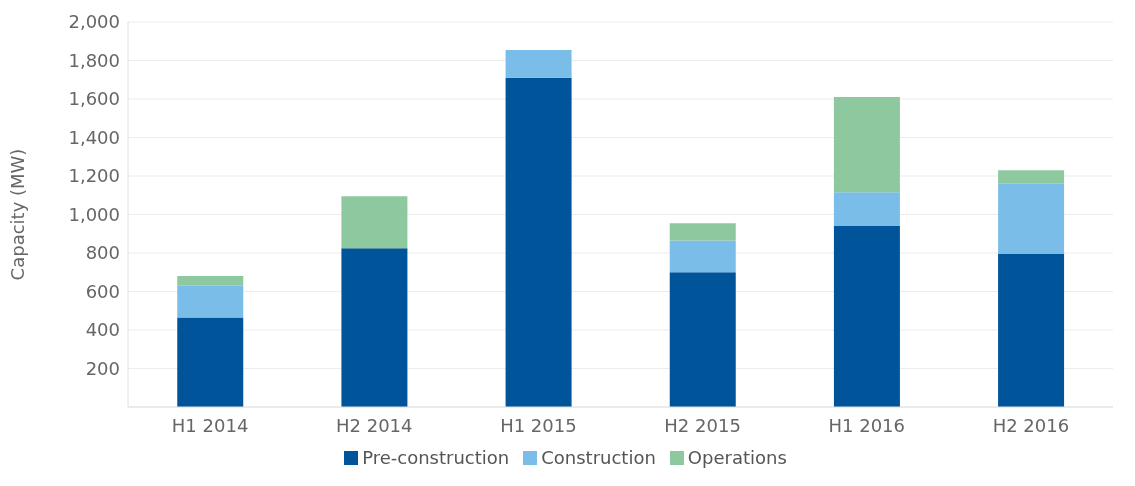  Describe the element at coordinates (94, 137) in the screenshot. I see `y-tick-label: 1,400` at that location.